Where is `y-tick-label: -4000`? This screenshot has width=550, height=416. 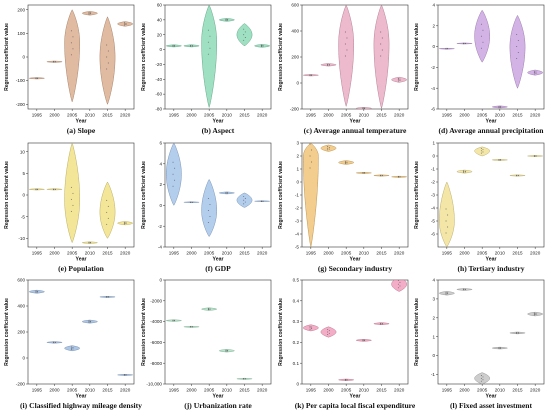
y-tick-label: -4000 is located at coordinates (156, 321).